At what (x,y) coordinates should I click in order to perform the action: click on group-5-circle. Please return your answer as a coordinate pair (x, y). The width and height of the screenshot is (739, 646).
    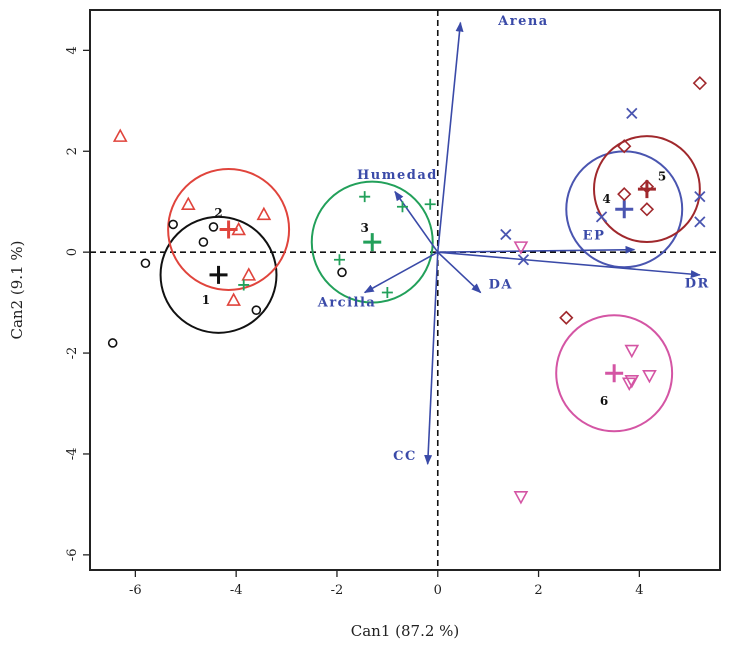
    Looking at the image, I should click on (647, 189).